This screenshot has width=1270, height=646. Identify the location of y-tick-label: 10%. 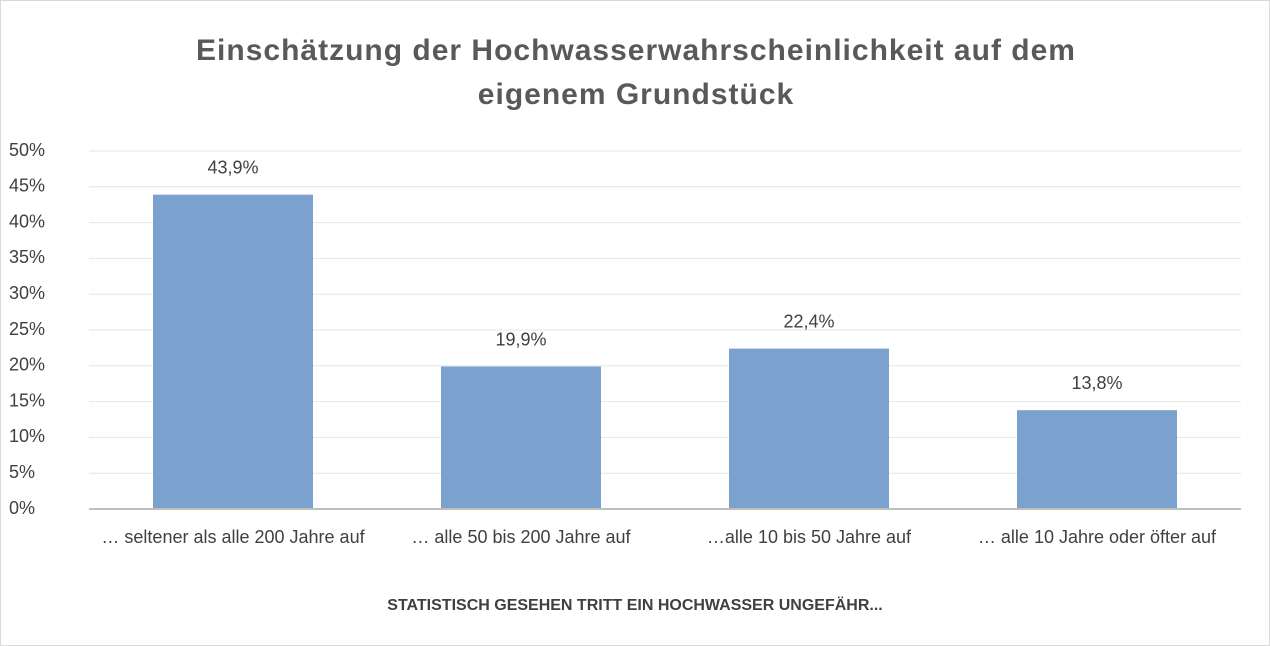
(27, 436).